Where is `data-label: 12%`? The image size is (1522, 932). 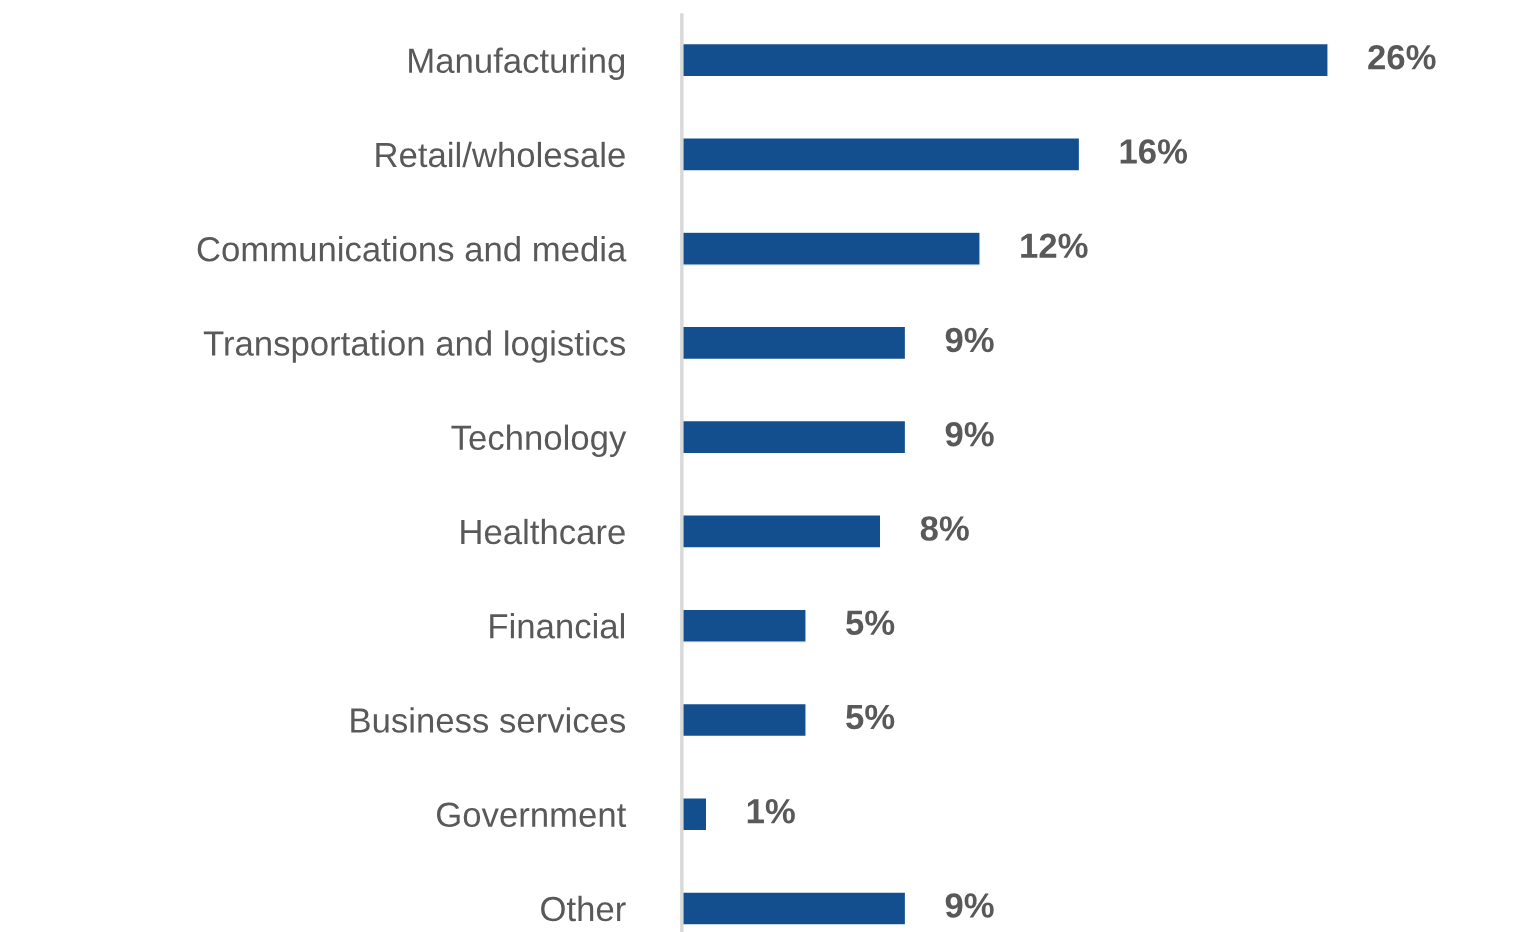
data-label: 12% is located at coordinates (1054, 245).